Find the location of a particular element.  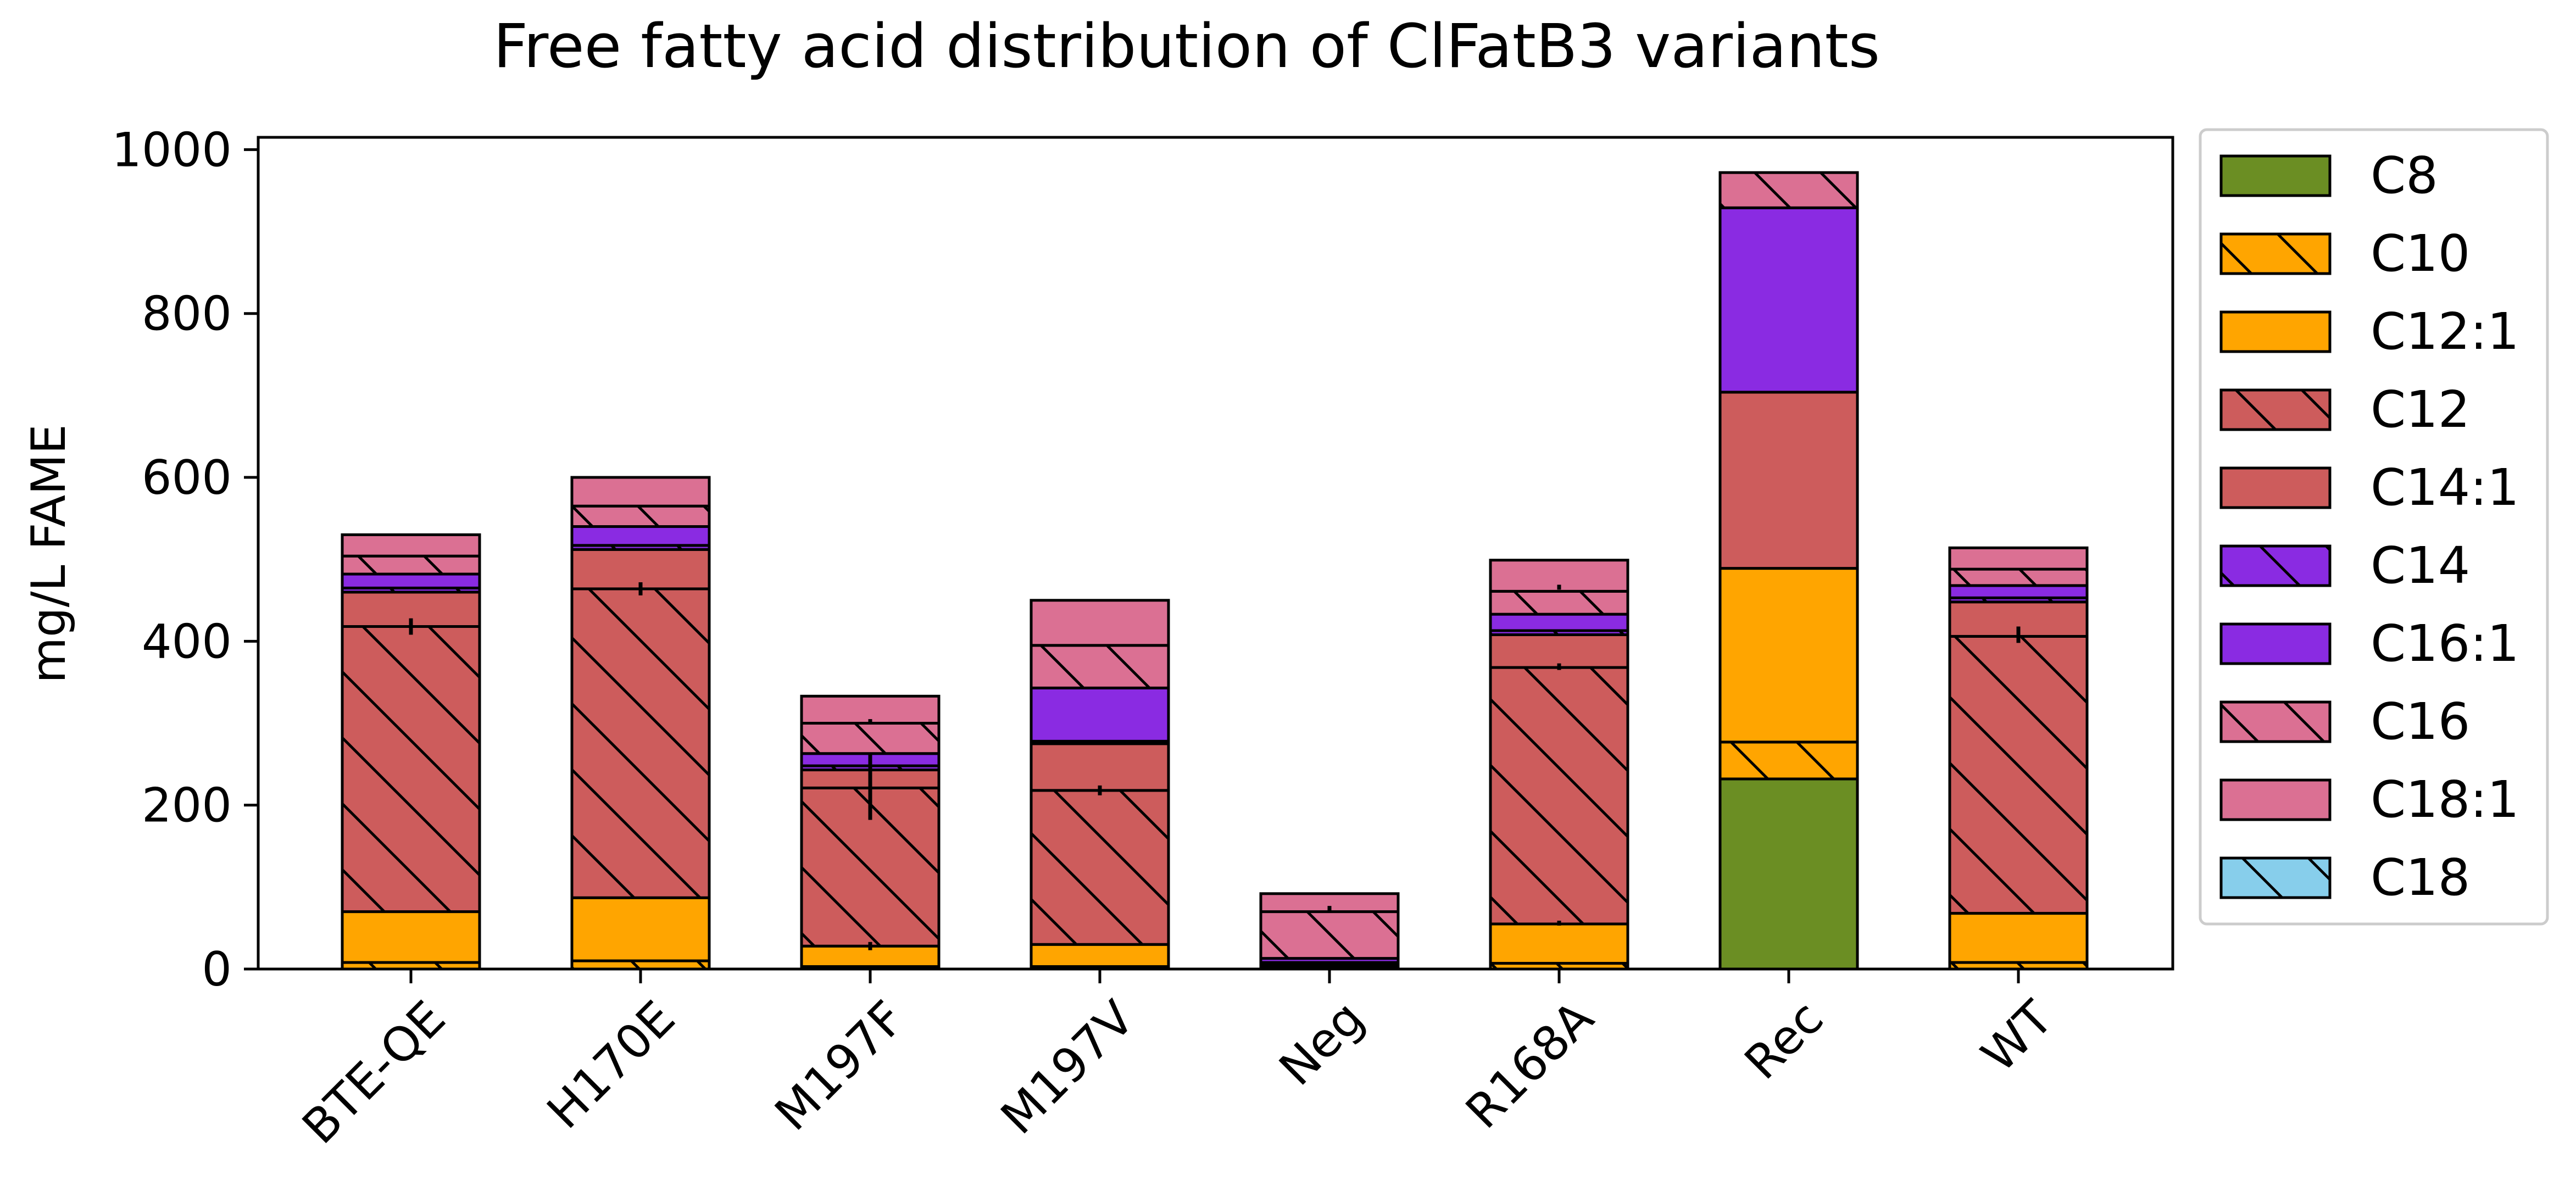

bar-bte-qe-c12-hatch is located at coordinates (411, 769).